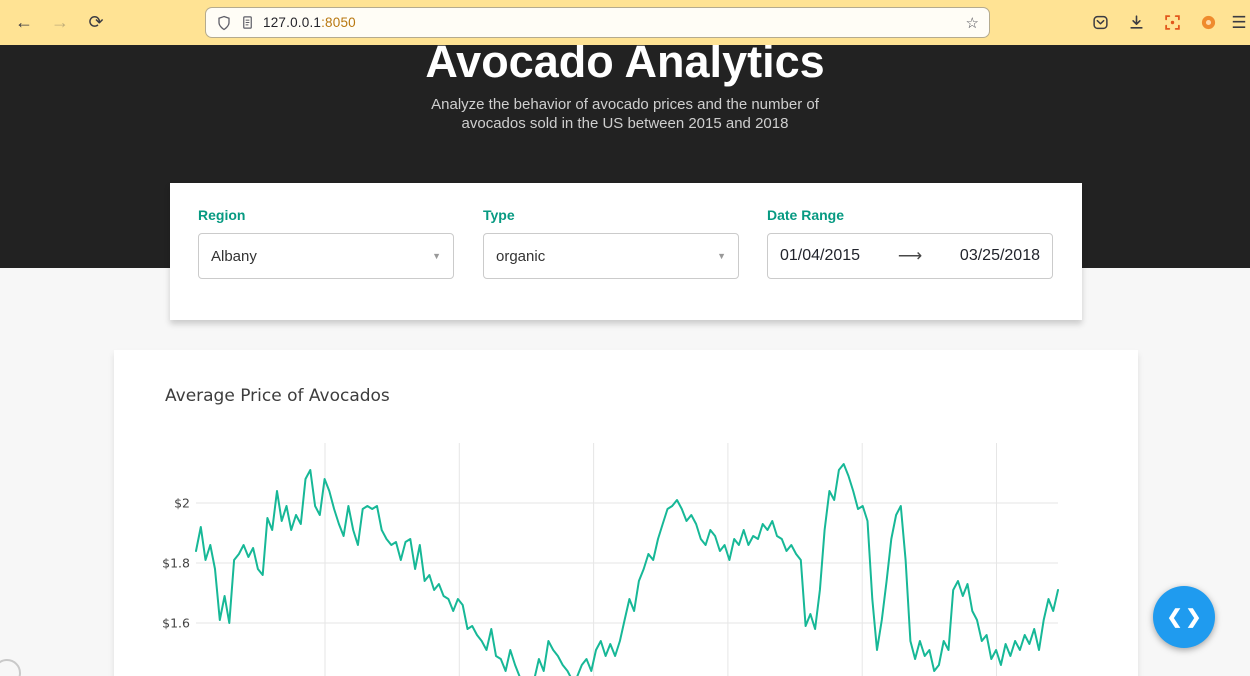  What do you see at coordinates (176, 623) in the screenshot?
I see `svg-text: $1.6` at bounding box center [176, 623].